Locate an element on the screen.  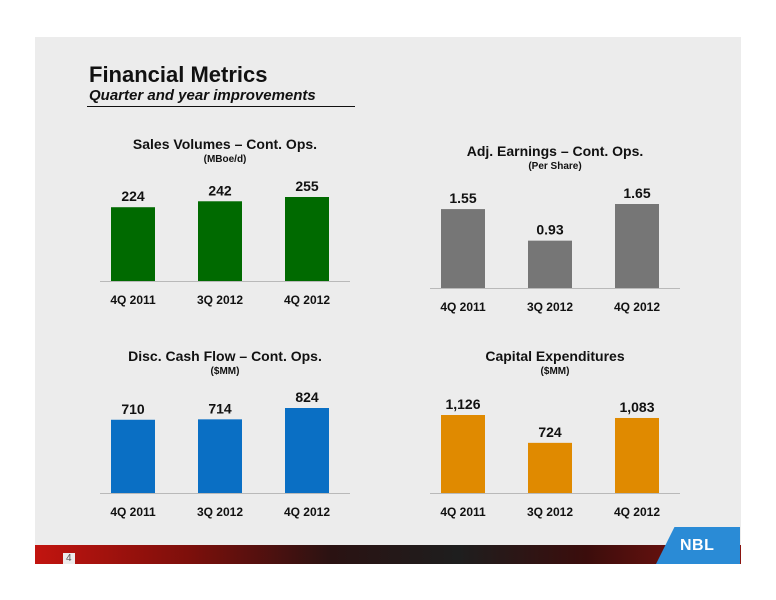
page-number: 4 is located at coordinates (69, 558).